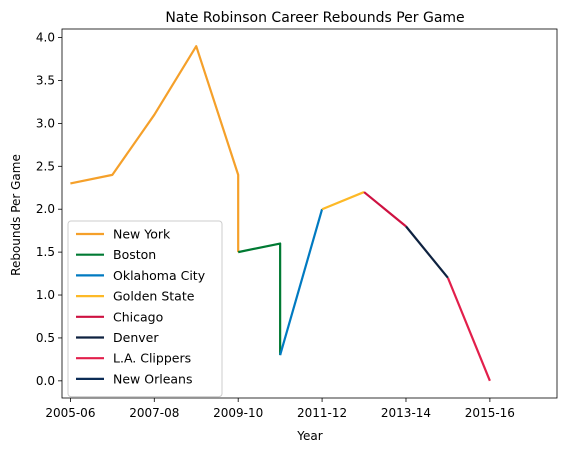 The image size is (573, 453). What do you see at coordinates (238, 413) in the screenshot?
I see `x-tick-label: 2009-10` at bounding box center [238, 413].